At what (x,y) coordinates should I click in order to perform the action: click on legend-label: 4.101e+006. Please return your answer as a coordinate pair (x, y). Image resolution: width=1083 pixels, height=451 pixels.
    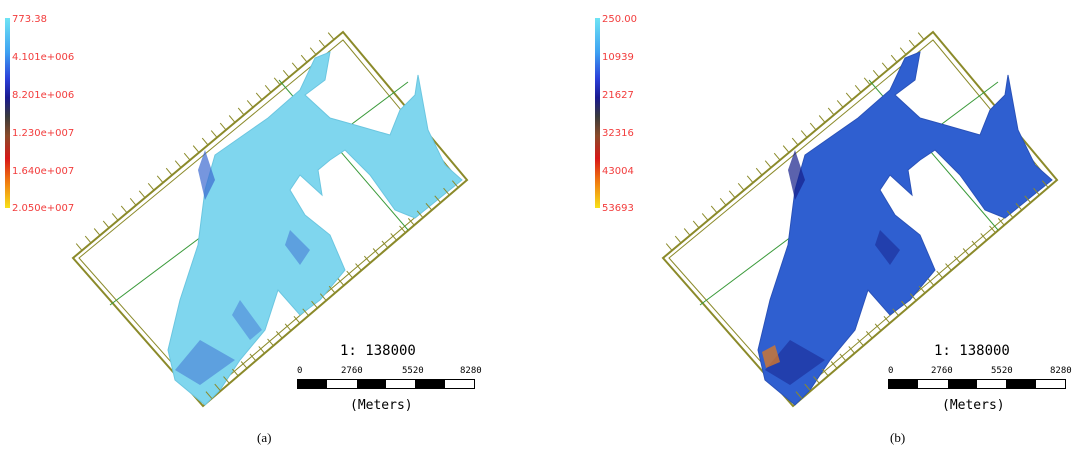
    Looking at the image, I should click on (43, 57).